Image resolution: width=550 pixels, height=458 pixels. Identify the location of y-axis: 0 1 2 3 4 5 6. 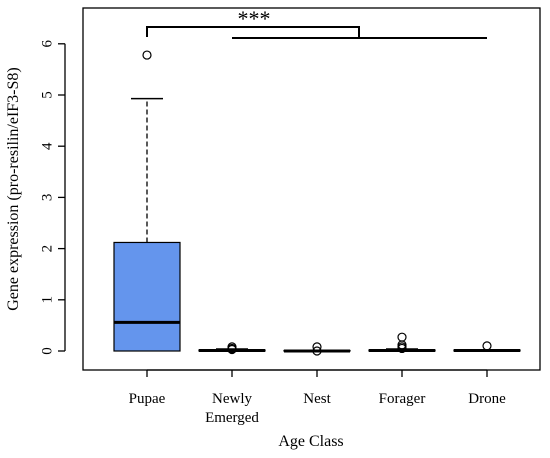
(52, 197).